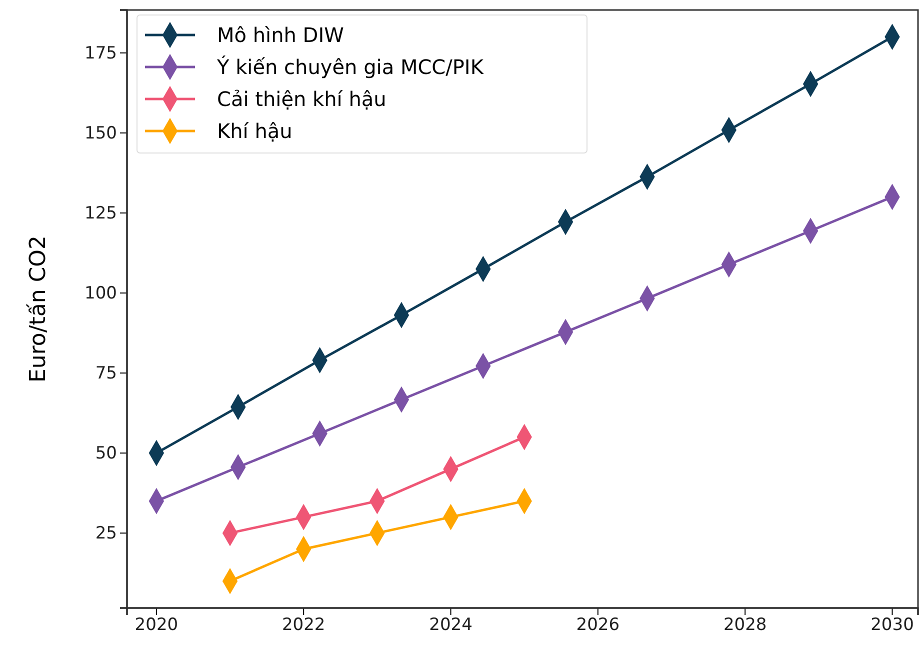 The image size is (924, 645). Describe the element at coordinates (156, 625) in the screenshot. I see `x-tick-label: 2020` at that location.